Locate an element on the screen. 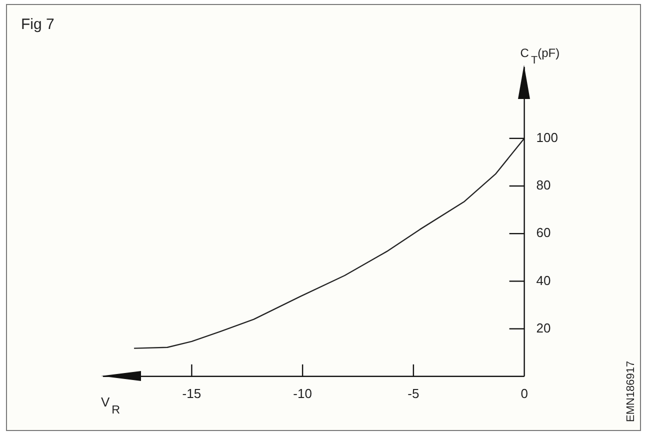 The width and height of the screenshot is (647, 437). text: EMN186917 is located at coordinates (631, 391).